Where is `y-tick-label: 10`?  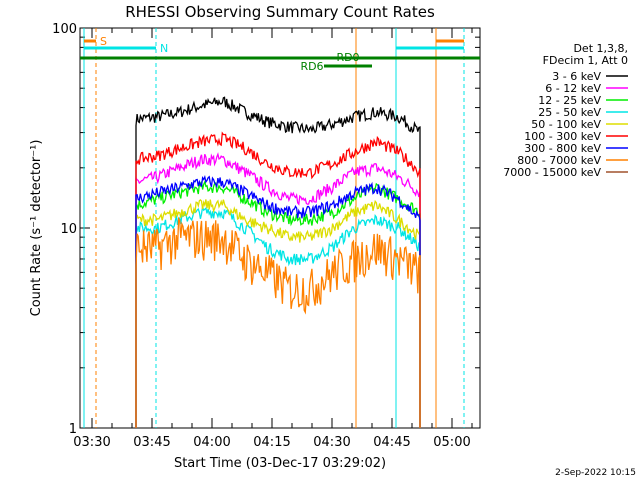
y-tick-label: 10 is located at coordinates (68, 229).